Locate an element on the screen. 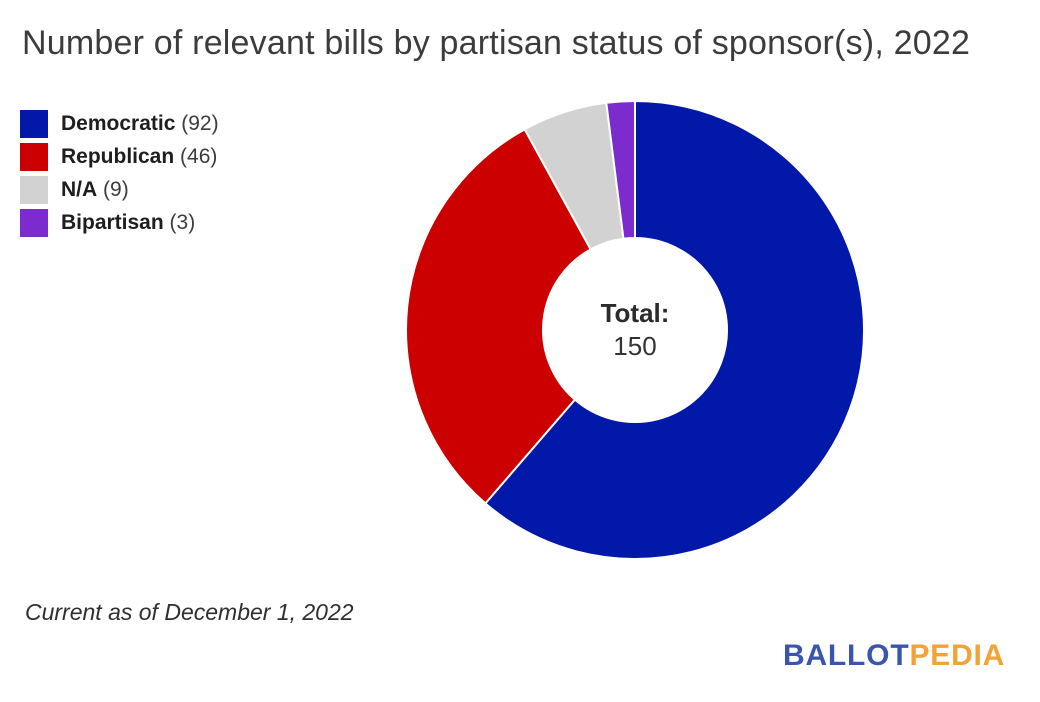 This screenshot has width=1040, height=702. legend-swatch-democratic is located at coordinates (34, 124).